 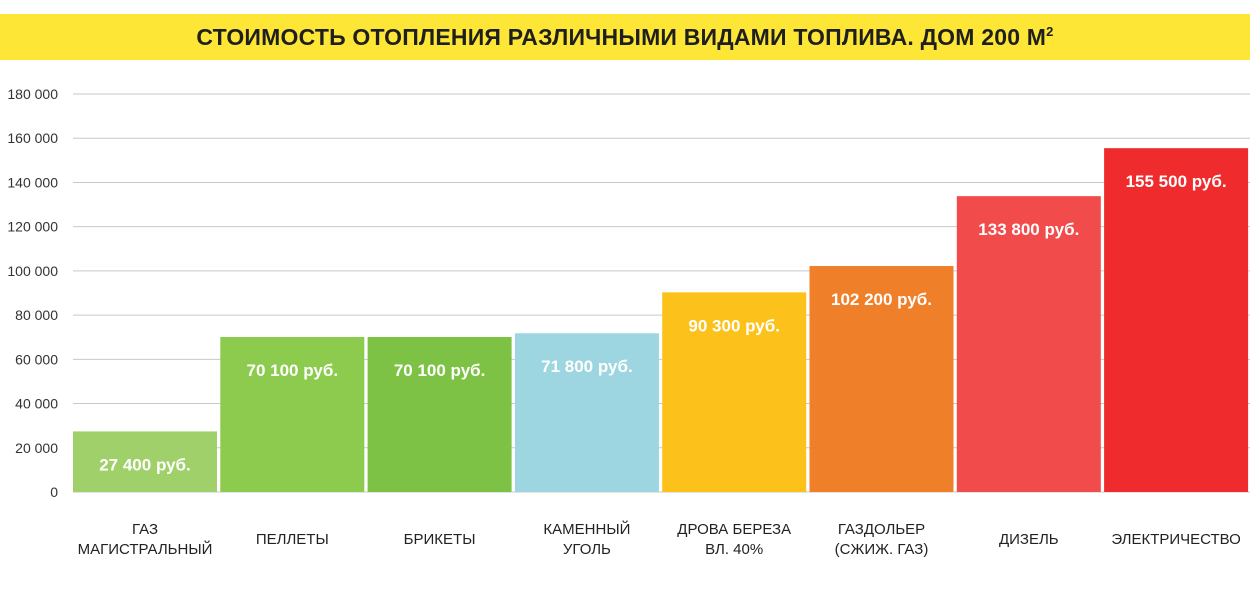 I want to click on x-tick-label: КАМЕННЫЙ, so click(x=586, y=529).